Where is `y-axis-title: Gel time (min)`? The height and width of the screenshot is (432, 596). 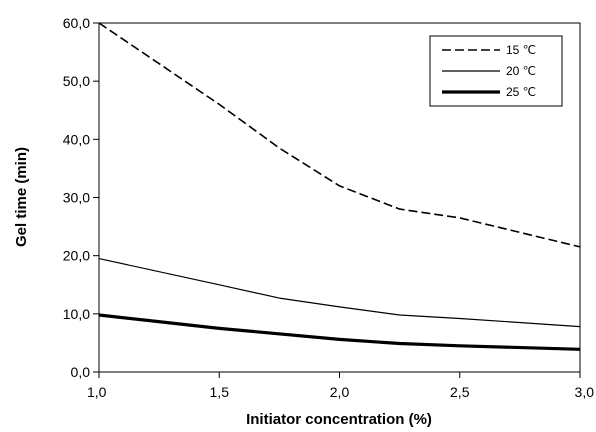 y-axis-title: Gel time (min) is located at coordinates (21, 197).